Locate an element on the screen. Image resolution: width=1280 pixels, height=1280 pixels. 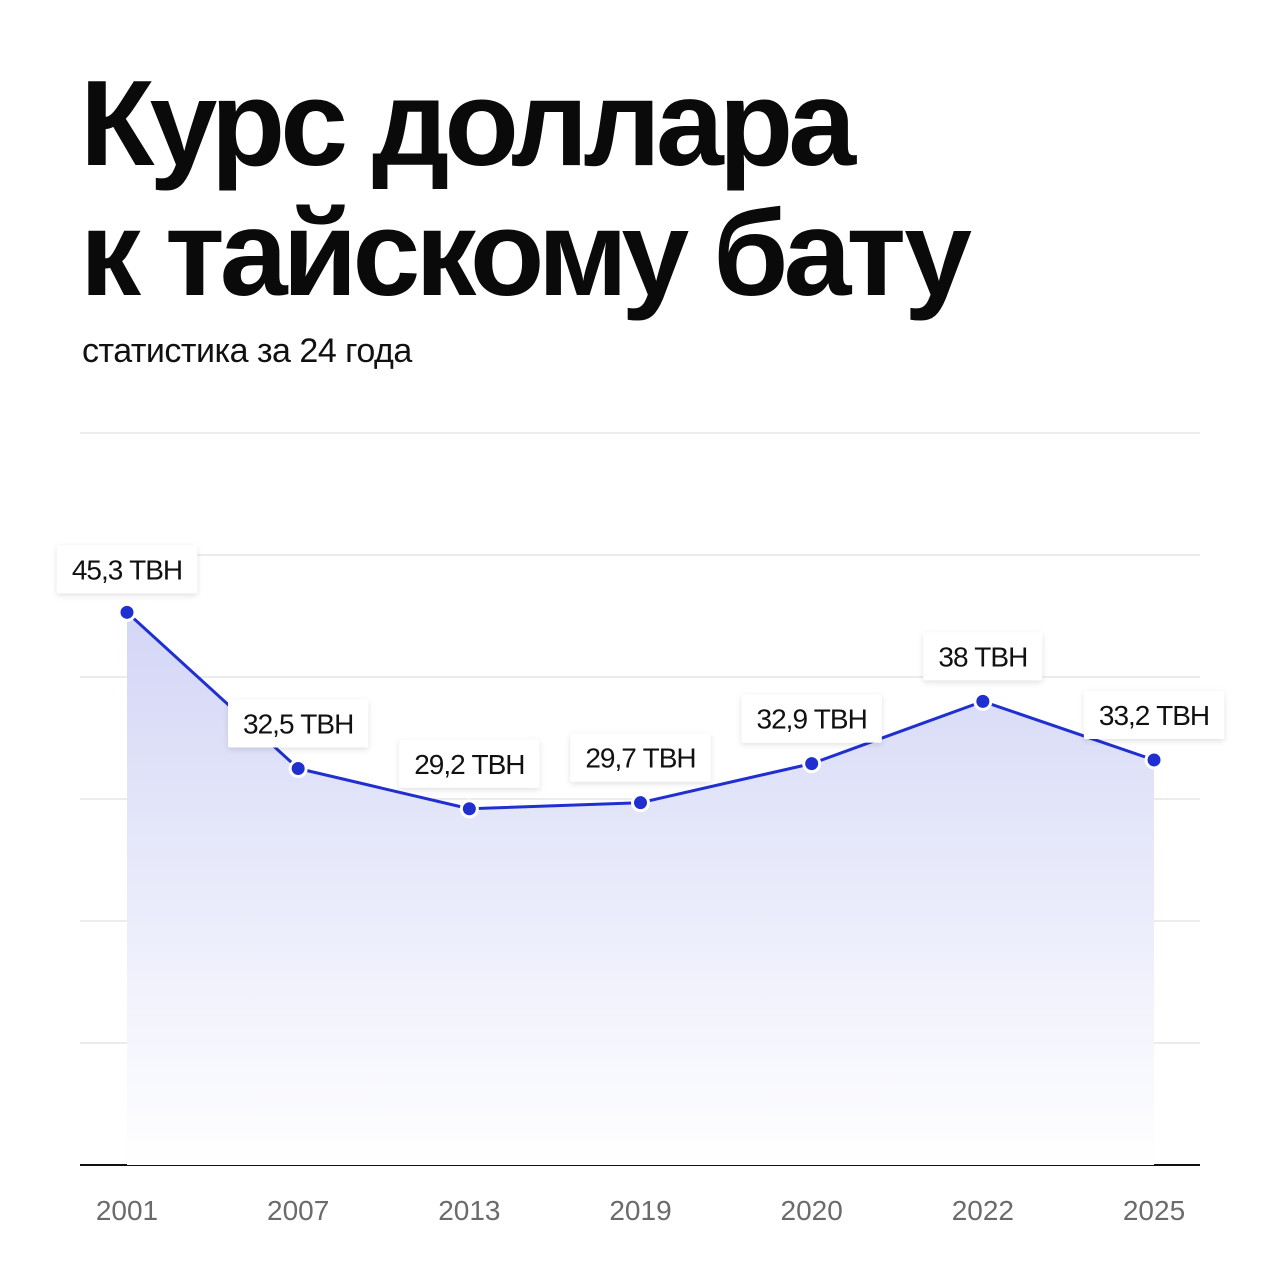
x-tick-label: 2007 is located at coordinates (298, 1210).